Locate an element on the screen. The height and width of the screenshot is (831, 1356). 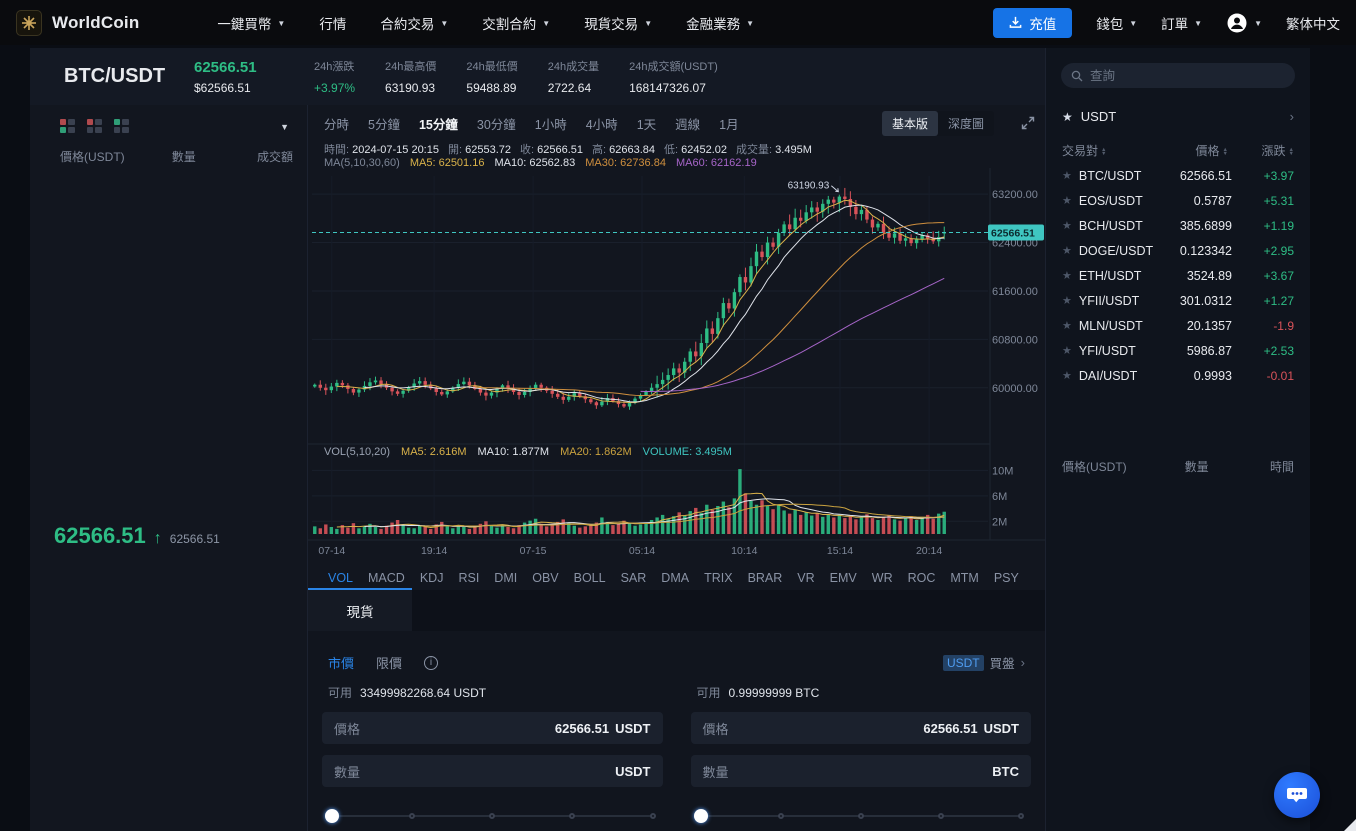
market-row-BTC/USDT: ★ BTC/USDT 62566.51 +3.97 is located at coordinates (1178, 175).